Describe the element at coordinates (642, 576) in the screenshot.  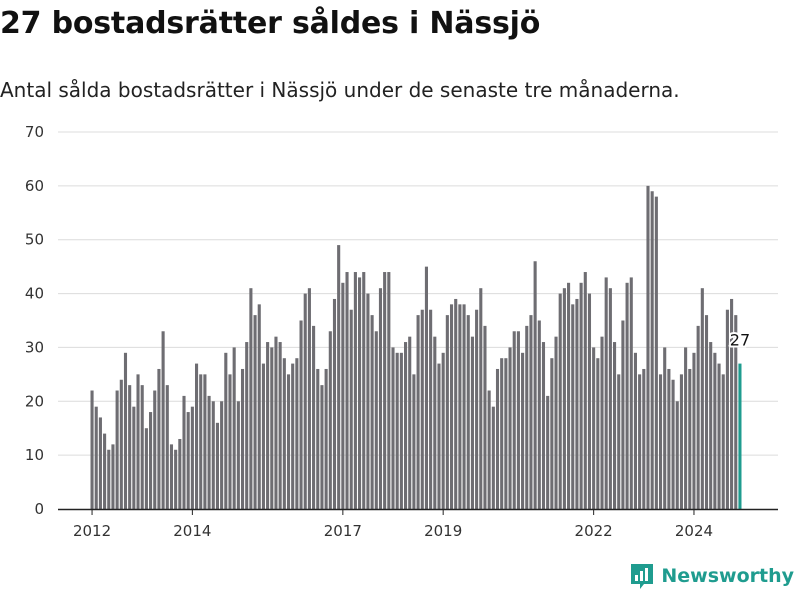
I see `newsworthy-logo-icon` at that location.